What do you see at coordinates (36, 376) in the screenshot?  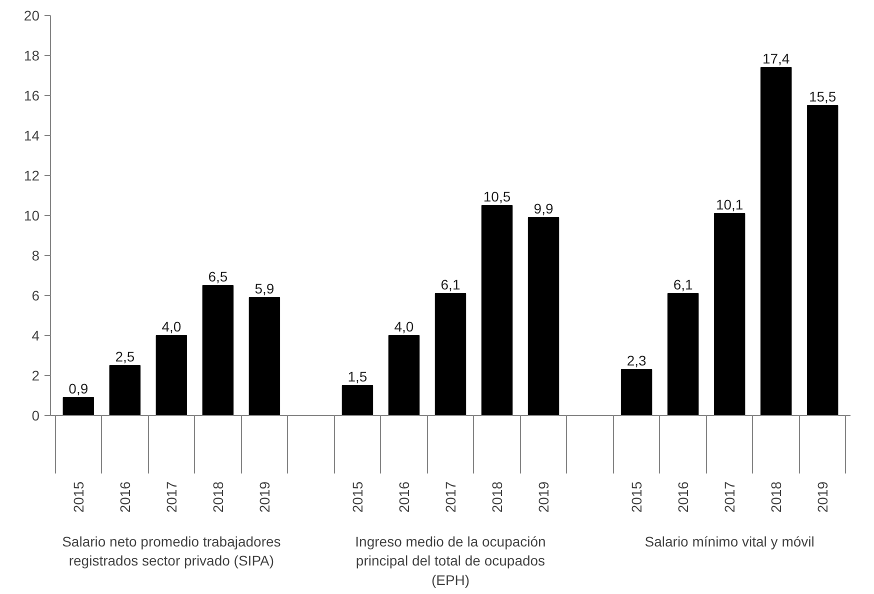 I see `y-tick-label: 2` at bounding box center [36, 376].